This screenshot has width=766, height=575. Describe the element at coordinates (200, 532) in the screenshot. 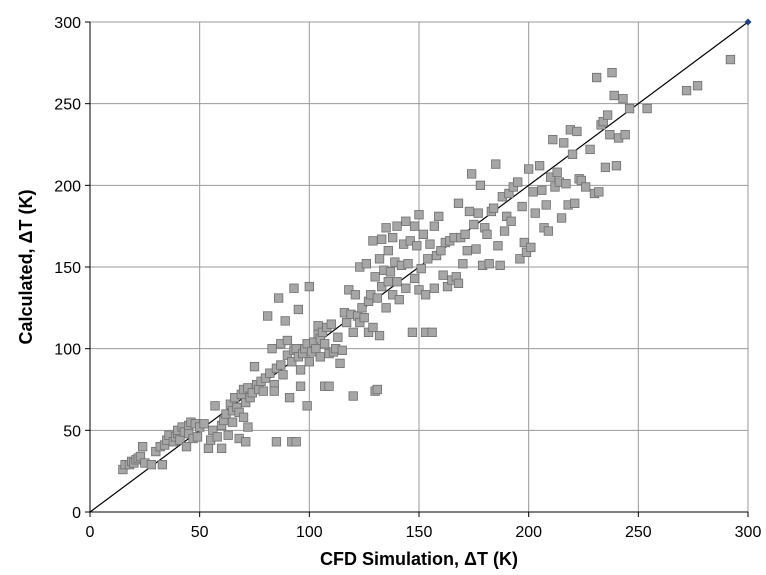

I see `x-tick-label: 50` at that location.